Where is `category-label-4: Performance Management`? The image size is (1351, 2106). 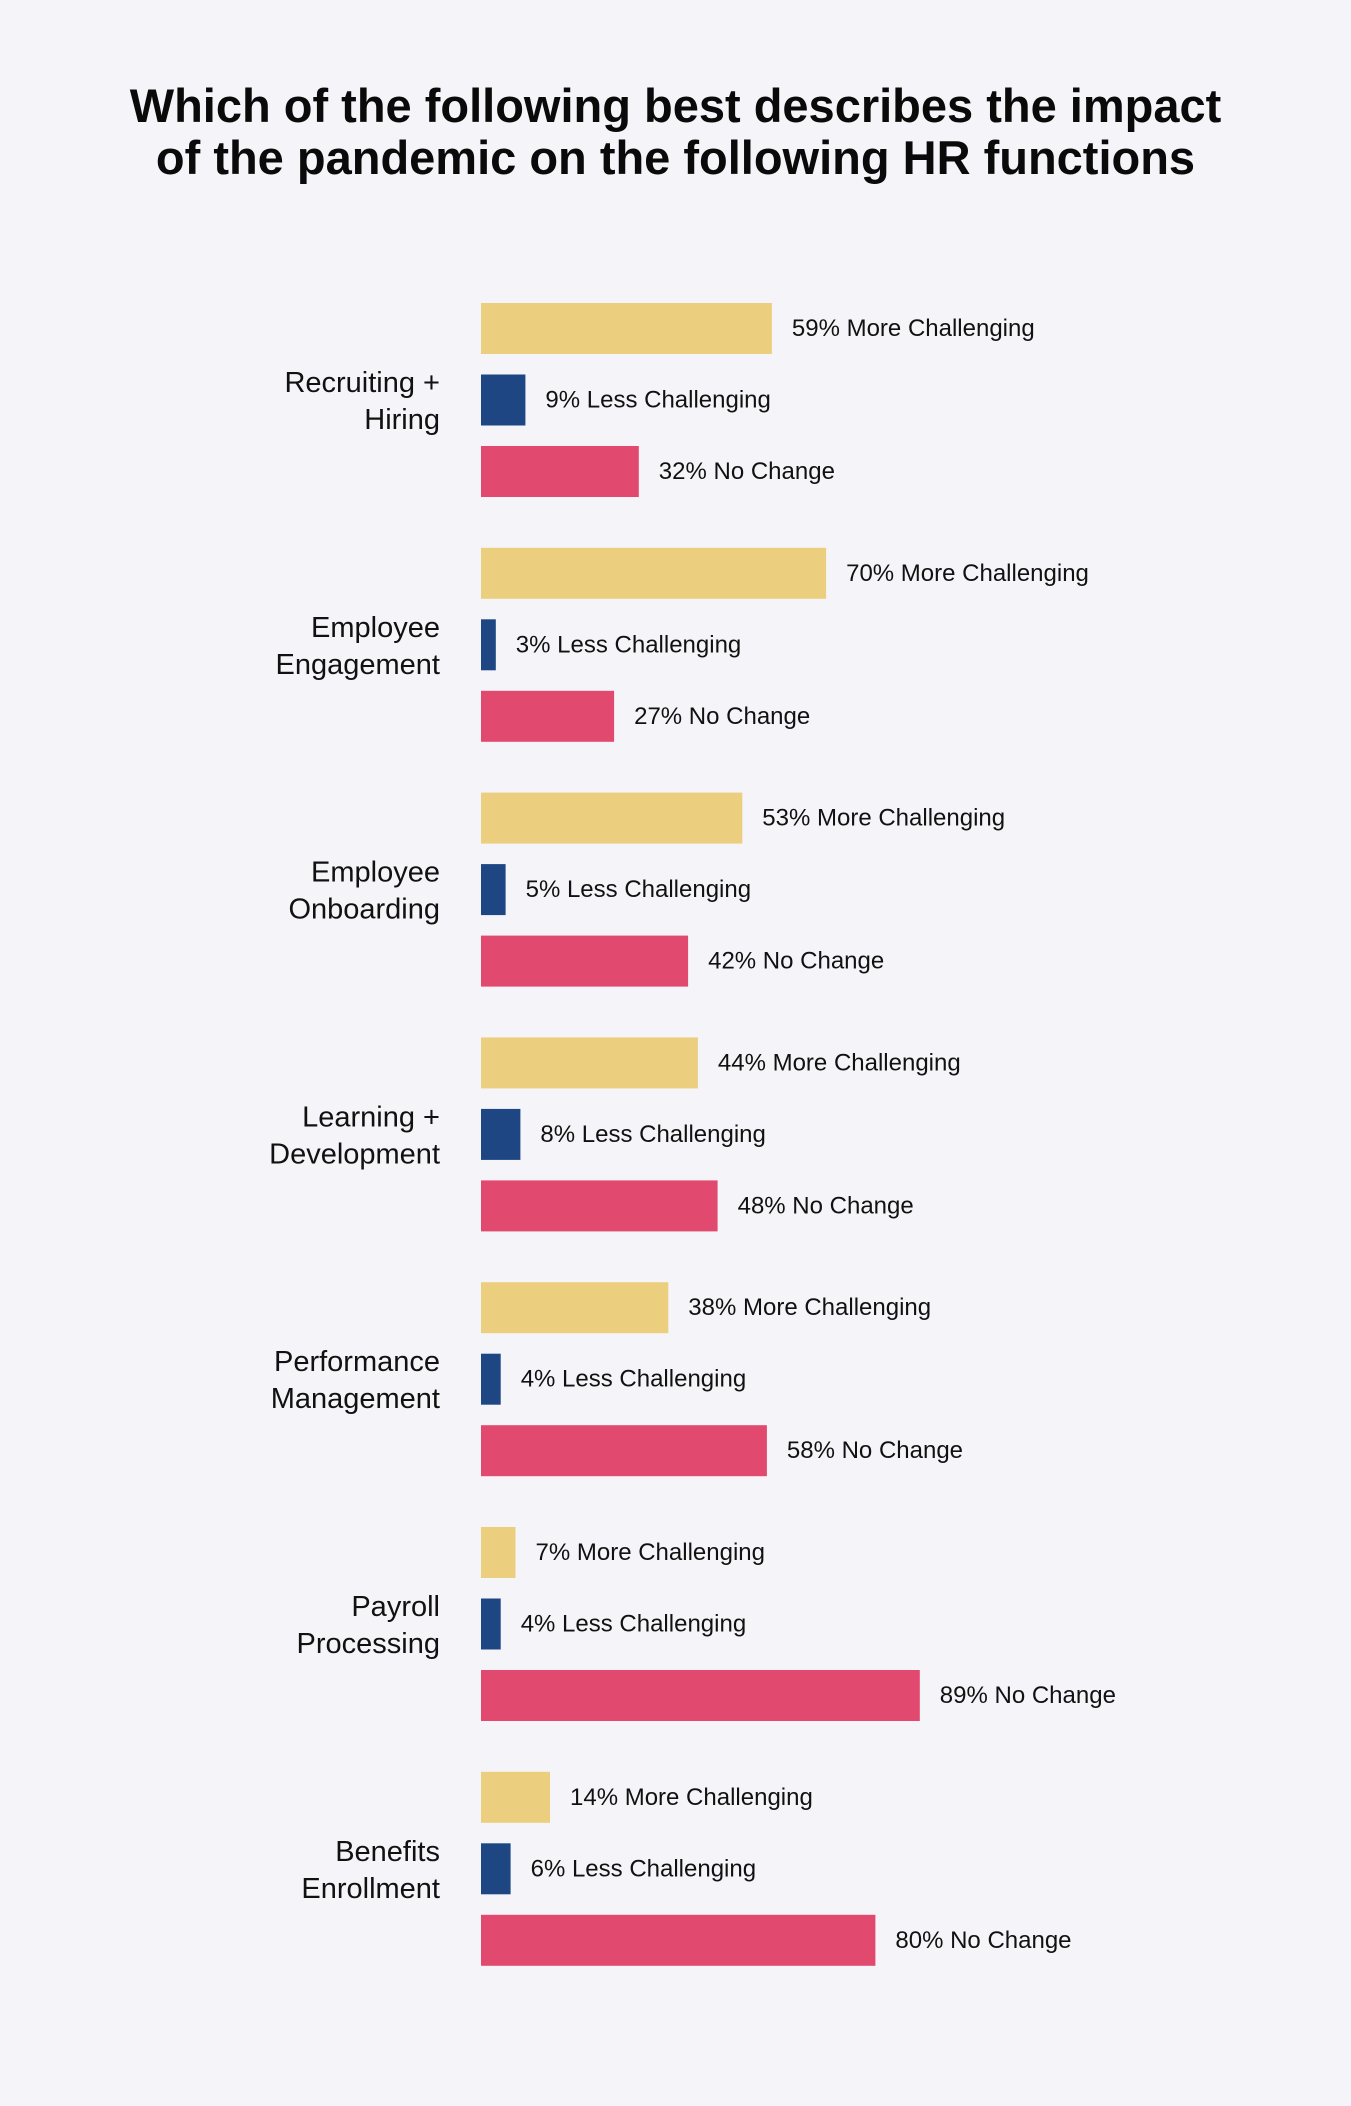 category-label-4: Performance Management is located at coordinates (355, 1380).